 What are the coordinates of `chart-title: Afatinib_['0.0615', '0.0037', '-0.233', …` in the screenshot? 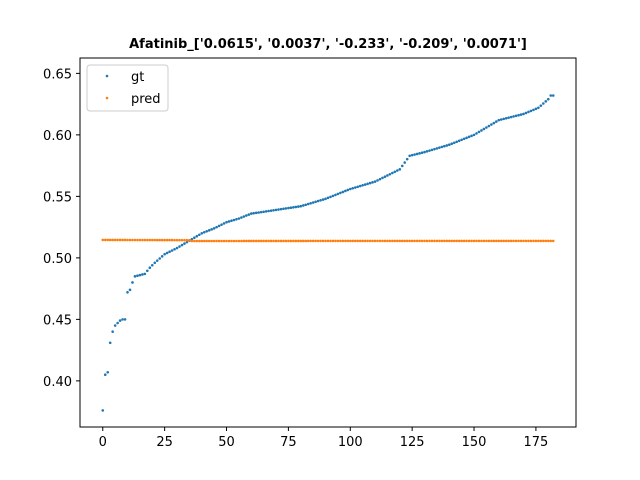 It's located at (328, 44).